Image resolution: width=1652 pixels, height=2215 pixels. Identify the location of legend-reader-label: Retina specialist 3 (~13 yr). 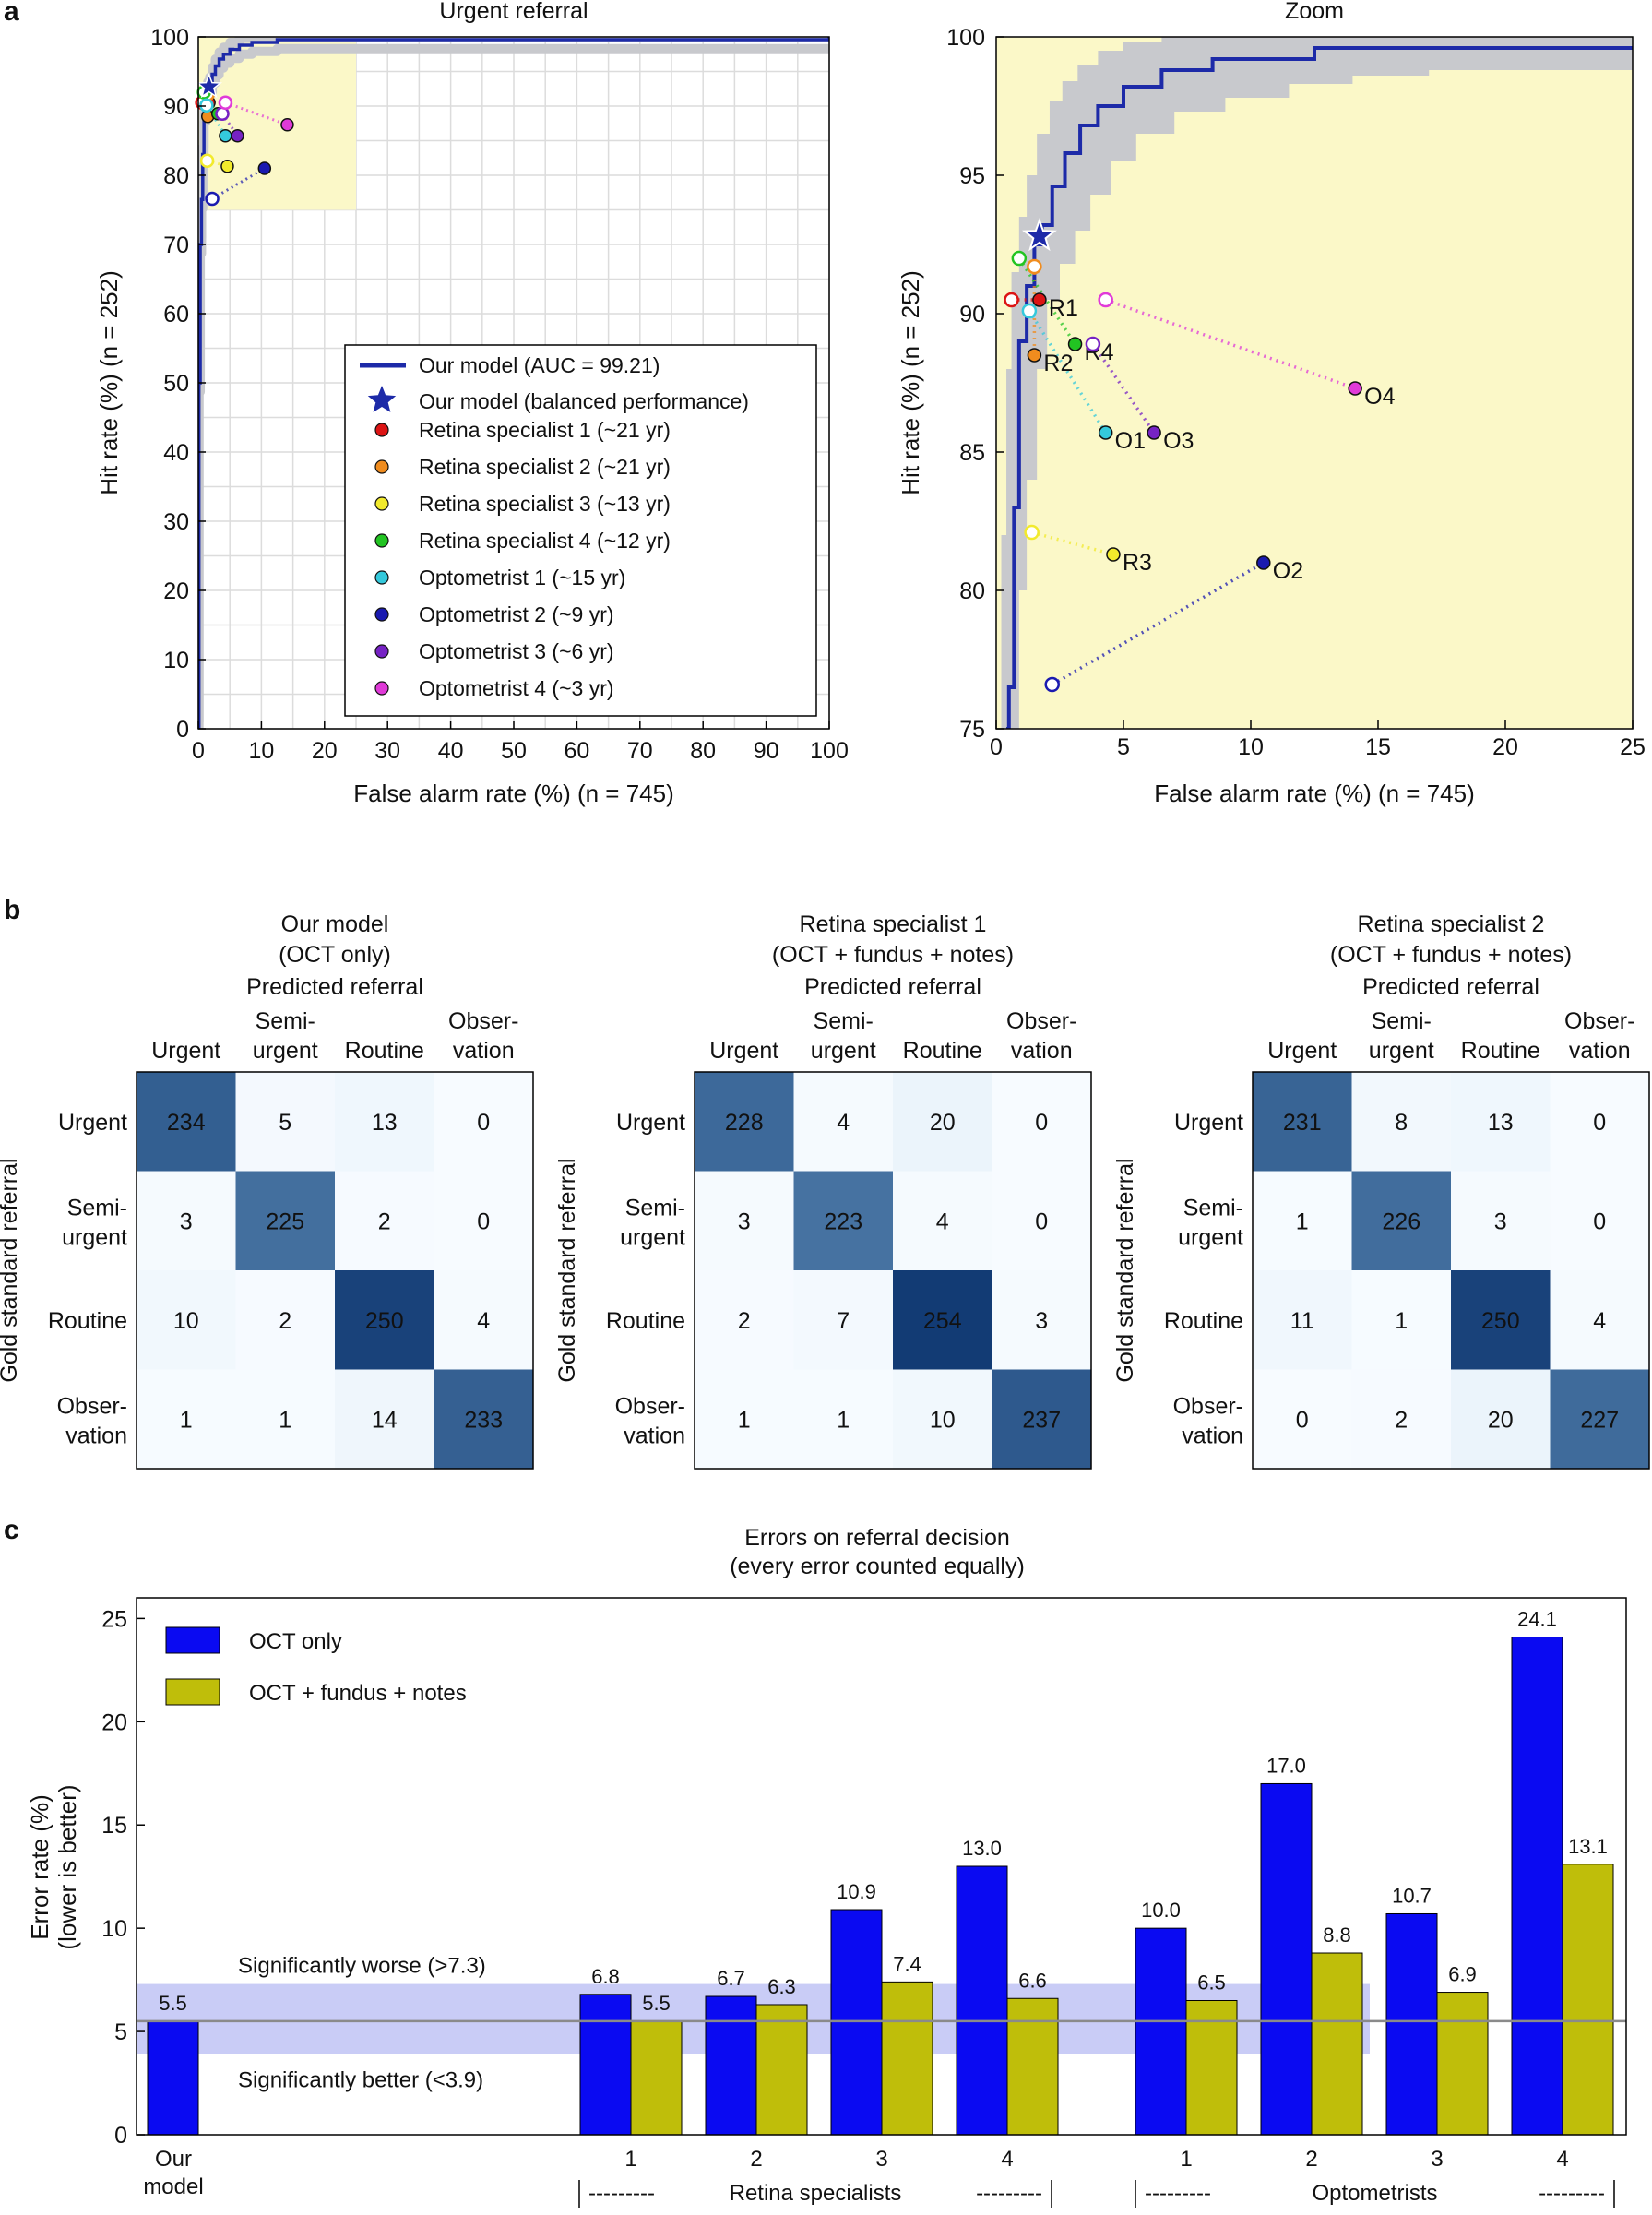
(545, 504).